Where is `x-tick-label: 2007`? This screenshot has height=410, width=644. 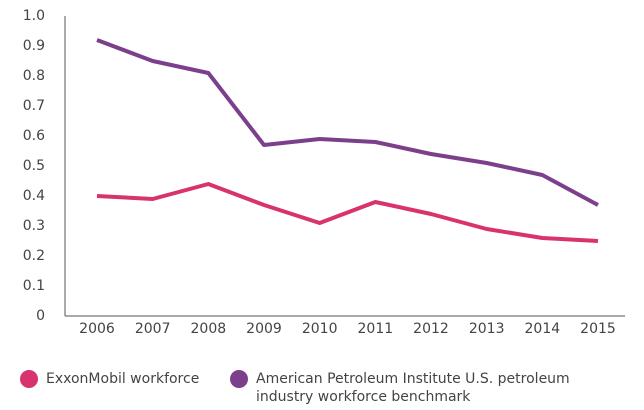
x-tick-label: 2007 is located at coordinates (153, 329).